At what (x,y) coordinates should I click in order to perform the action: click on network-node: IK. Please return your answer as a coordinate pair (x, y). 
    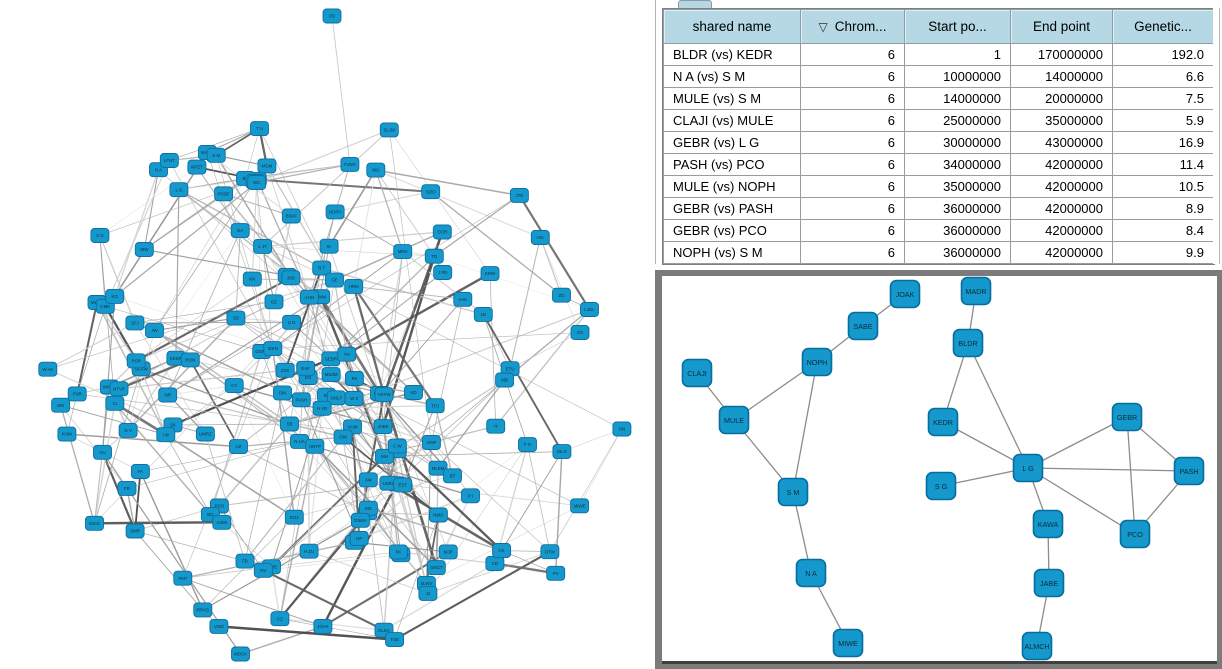
    Looking at the image, I should click on (329, 246).